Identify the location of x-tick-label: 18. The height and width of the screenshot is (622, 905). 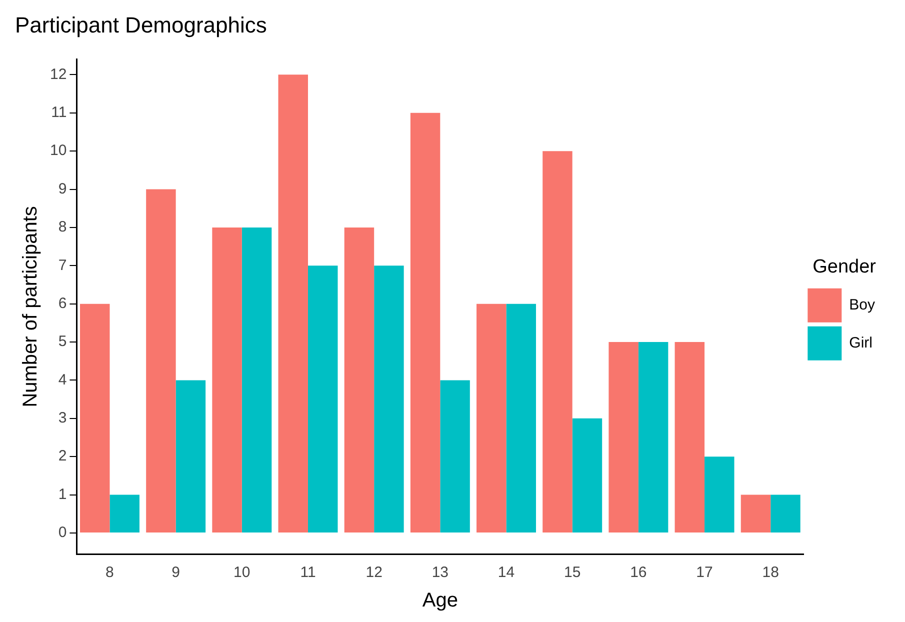
(770, 573).